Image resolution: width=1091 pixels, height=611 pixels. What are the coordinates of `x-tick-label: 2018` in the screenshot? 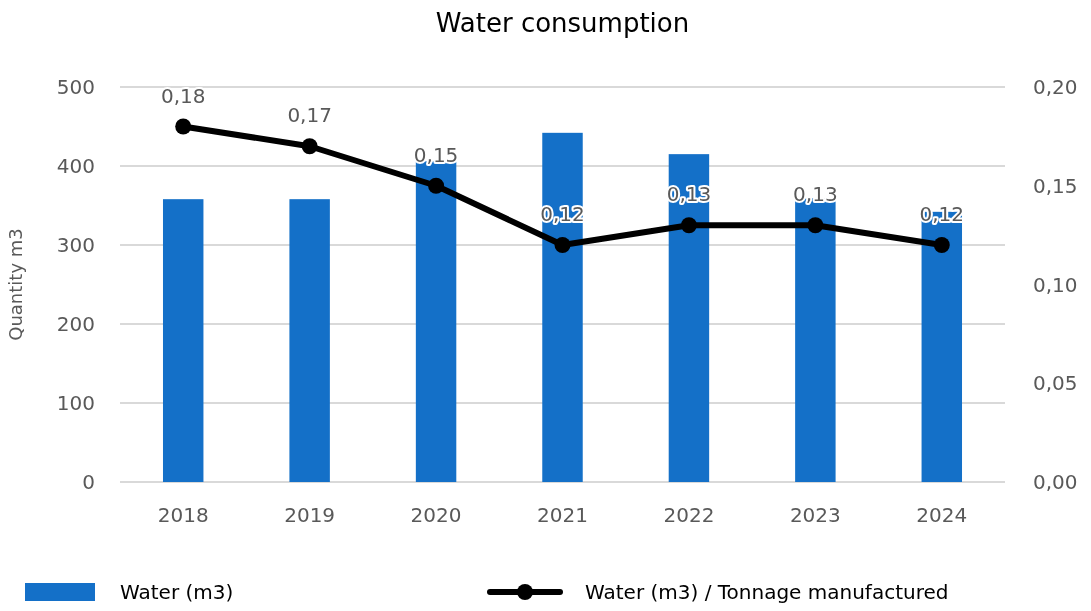 It's located at (183, 515).